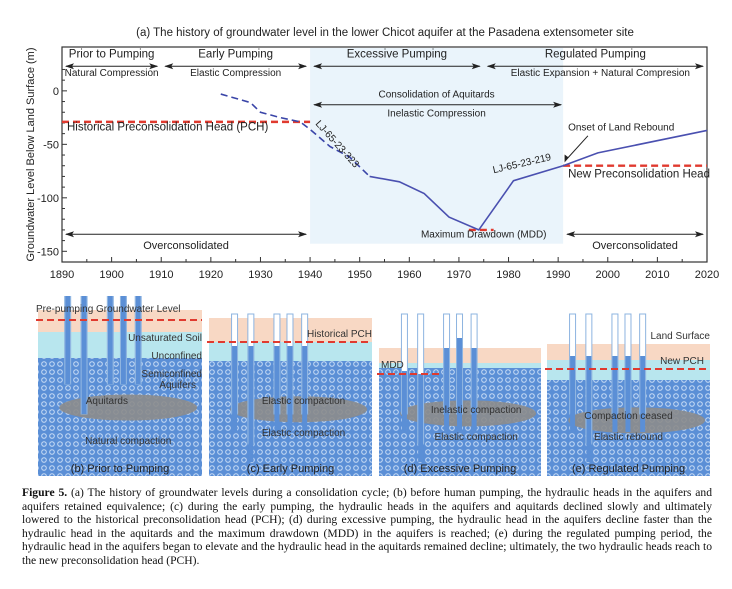 This screenshot has width=732, height=589. Describe the element at coordinates (120, 469) in the screenshot. I see `panel-caption: (b) Prior to Pumping` at that location.